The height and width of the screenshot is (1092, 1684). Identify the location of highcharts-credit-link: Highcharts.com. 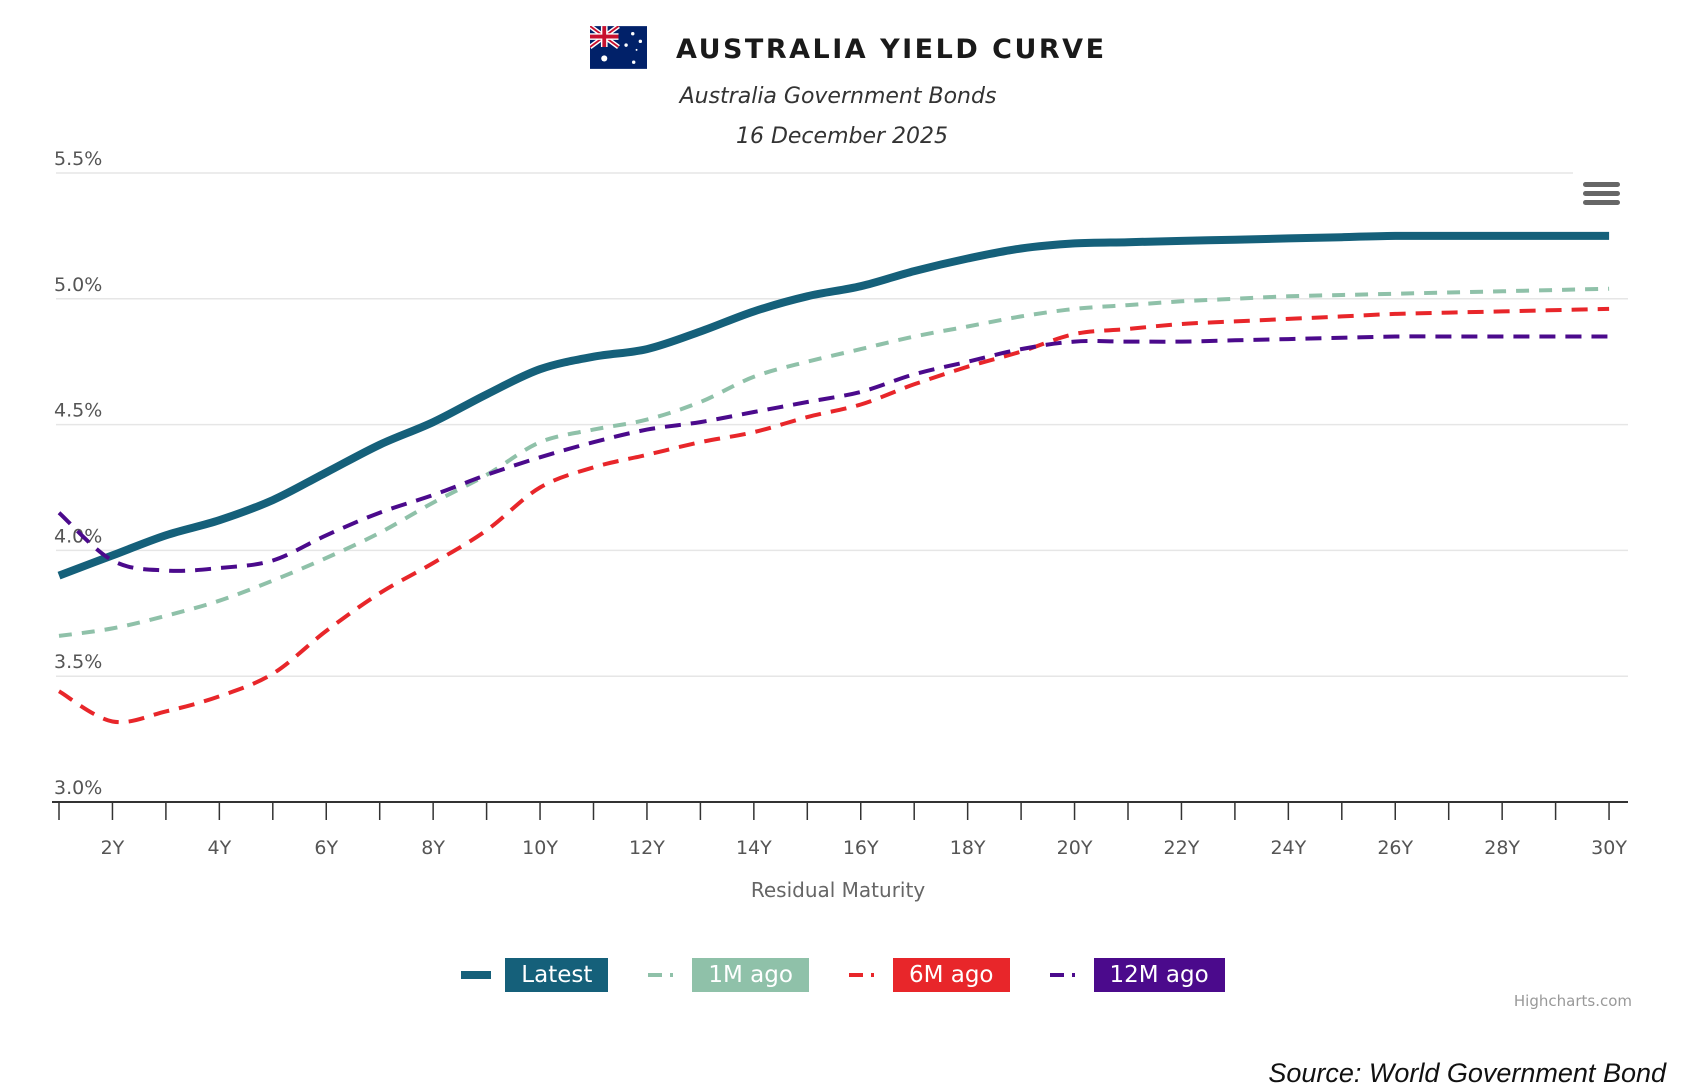
(1572, 1001).